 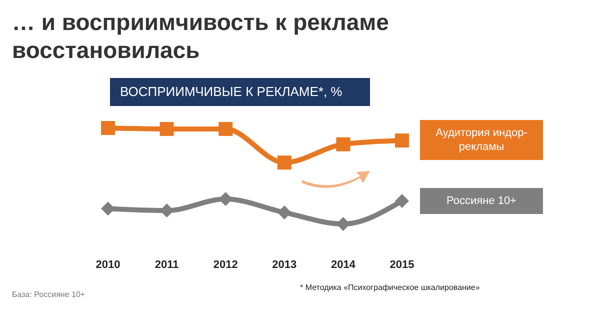 What do you see at coordinates (108, 264) in the screenshot?
I see `x-tick-label: 2010` at bounding box center [108, 264].